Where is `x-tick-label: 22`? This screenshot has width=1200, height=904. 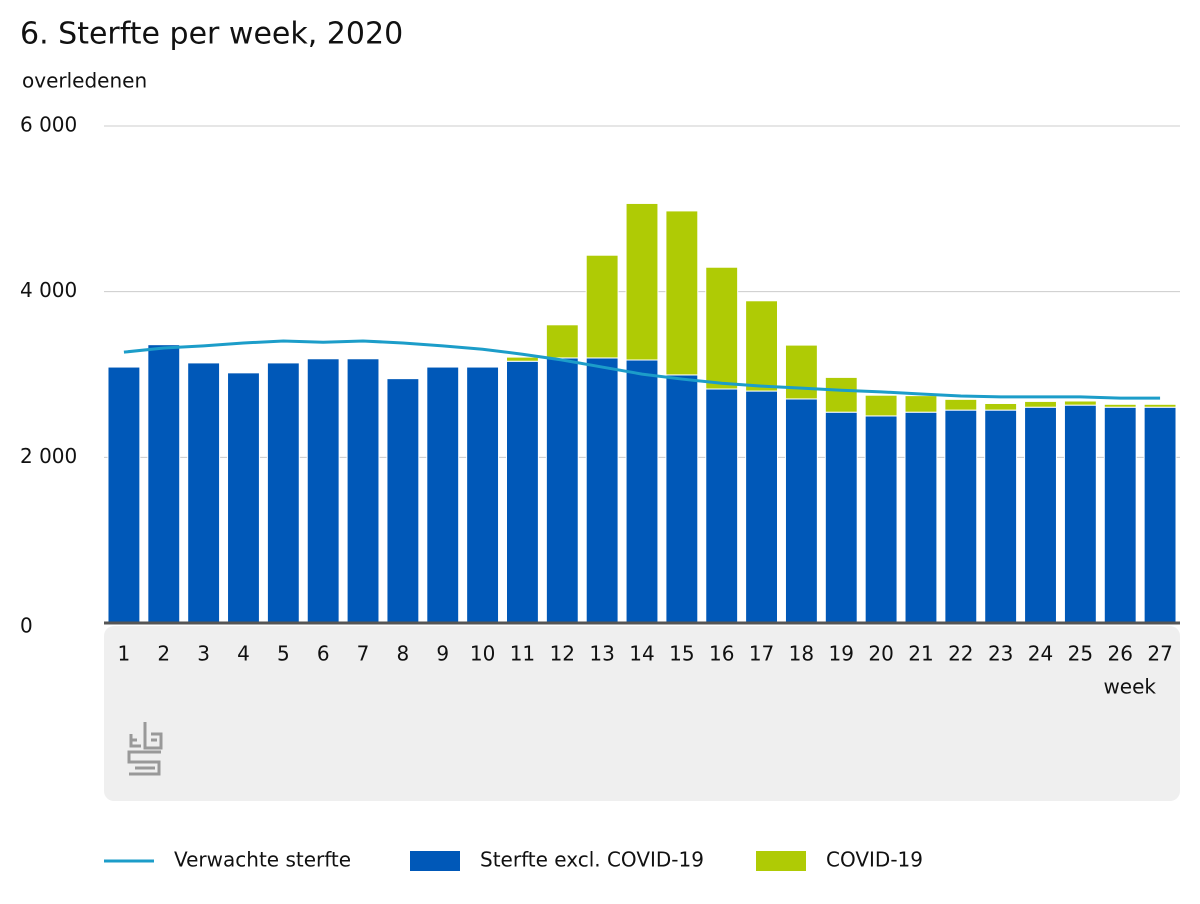 x-tick-label: 22 is located at coordinates (960, 654).